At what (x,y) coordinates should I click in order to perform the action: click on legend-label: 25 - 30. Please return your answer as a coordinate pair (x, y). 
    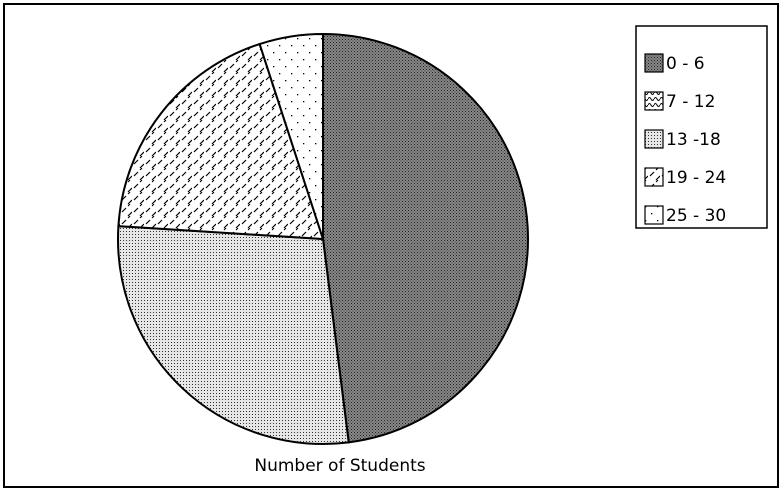
    Looking at the image, I should click on (696, 216).